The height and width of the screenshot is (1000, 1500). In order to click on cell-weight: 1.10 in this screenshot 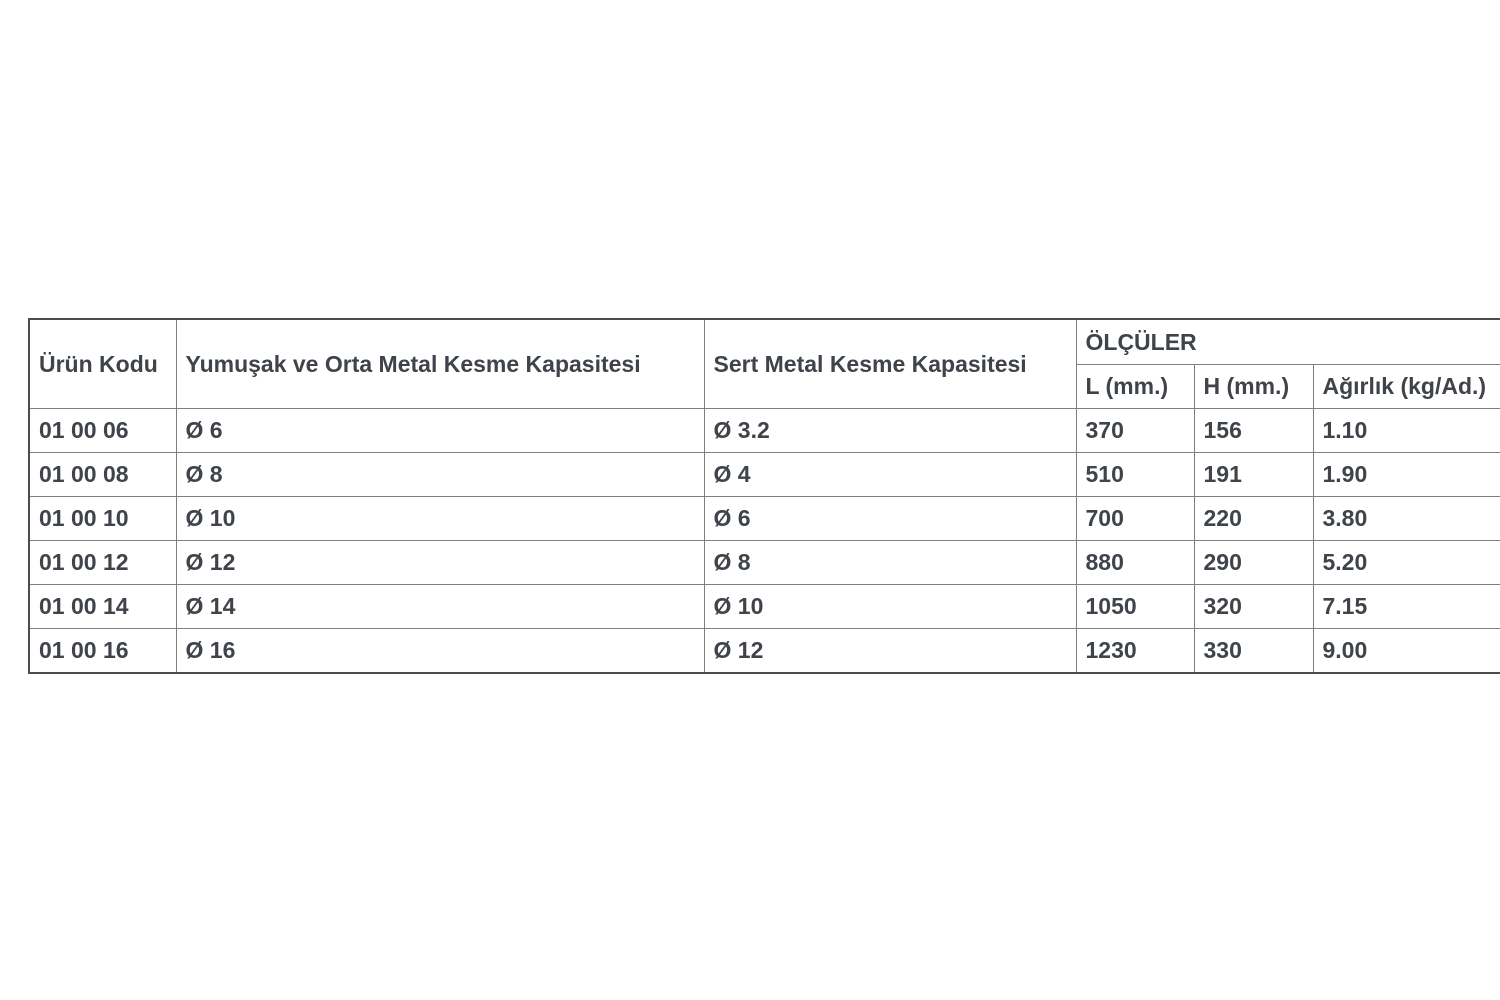, I will do `click(1406, 430)`.